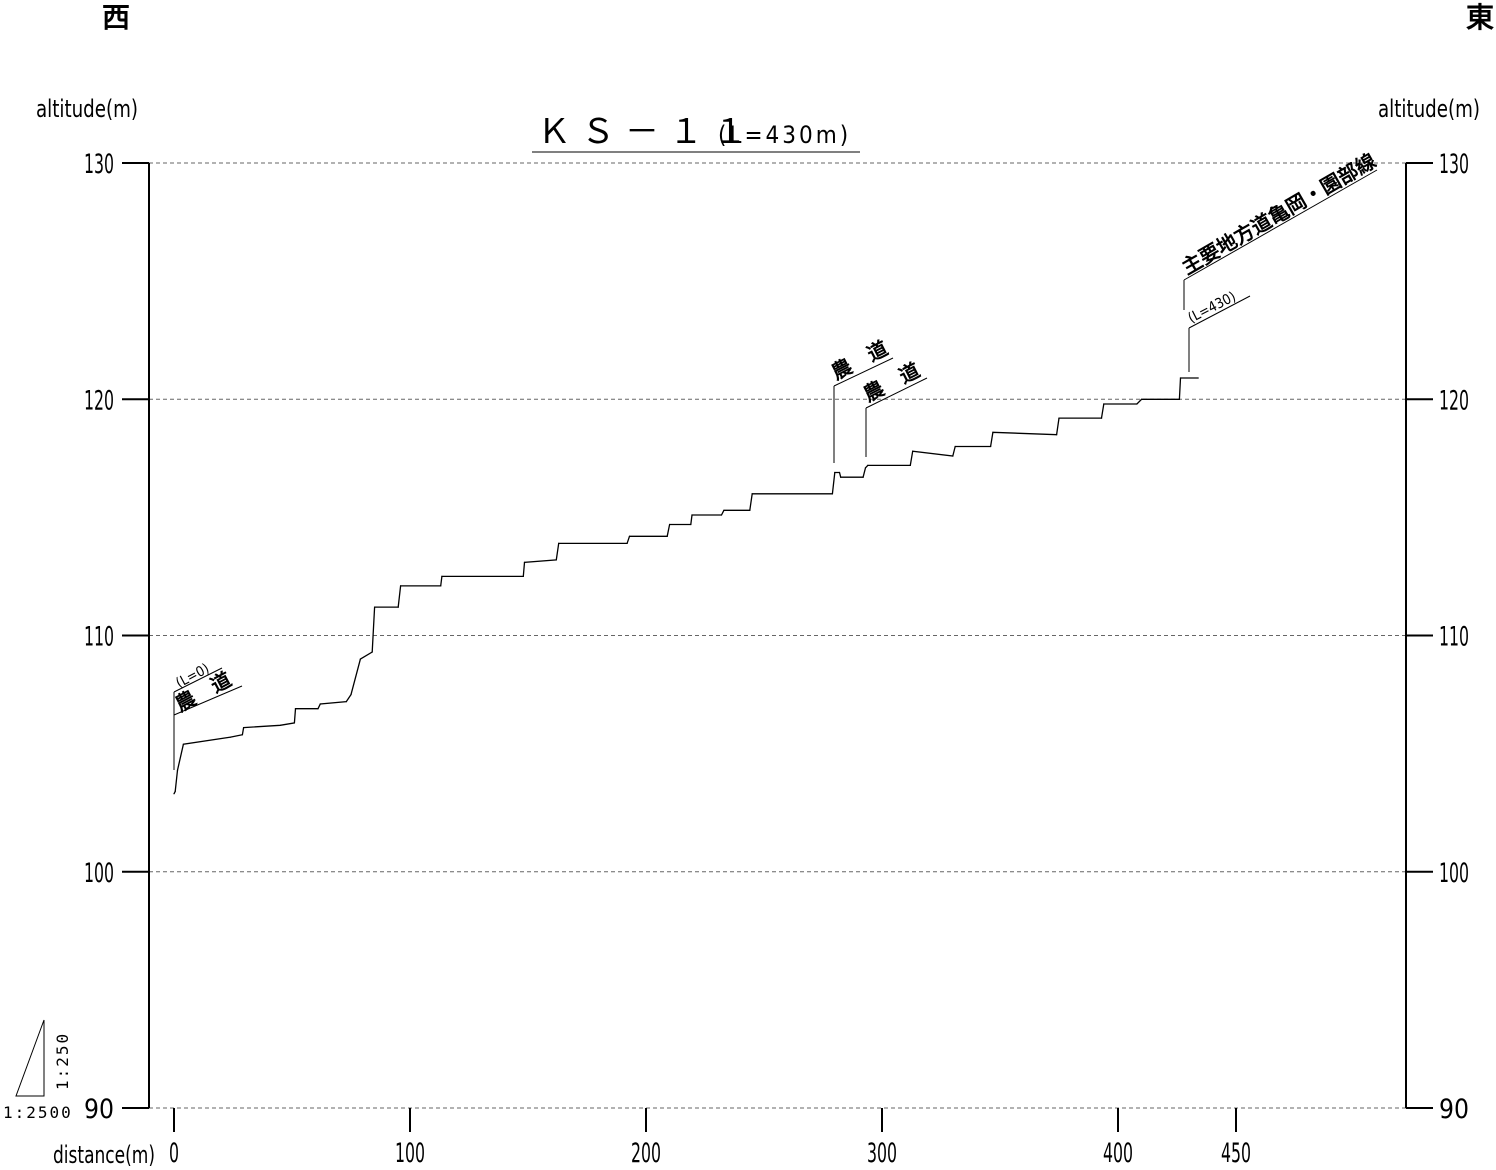  I want to click on y-tick-label-right-130: 130, so click(1454, 164).